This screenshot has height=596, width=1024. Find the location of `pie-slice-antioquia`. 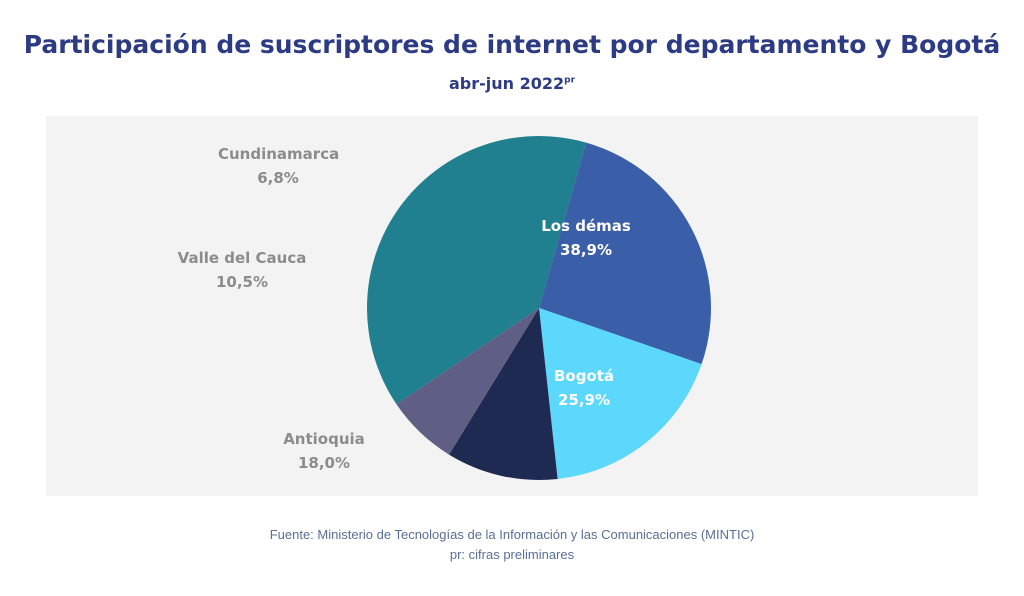

pie-slice-antioquia is located at coordinates (620, 393).